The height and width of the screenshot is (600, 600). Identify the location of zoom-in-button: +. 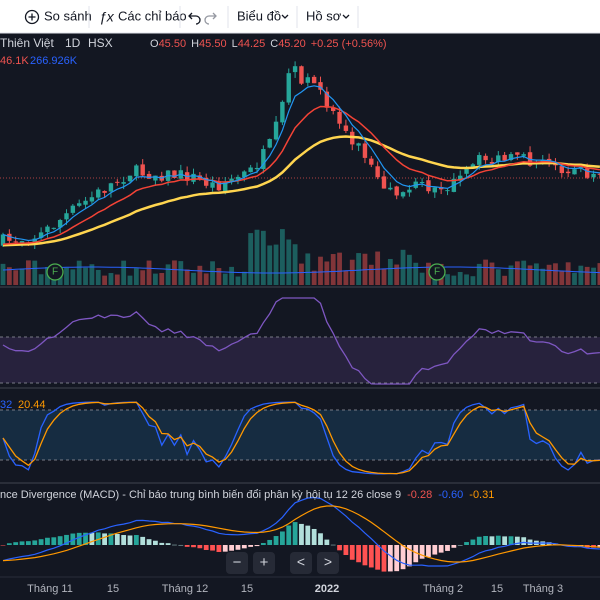
(264, 563).